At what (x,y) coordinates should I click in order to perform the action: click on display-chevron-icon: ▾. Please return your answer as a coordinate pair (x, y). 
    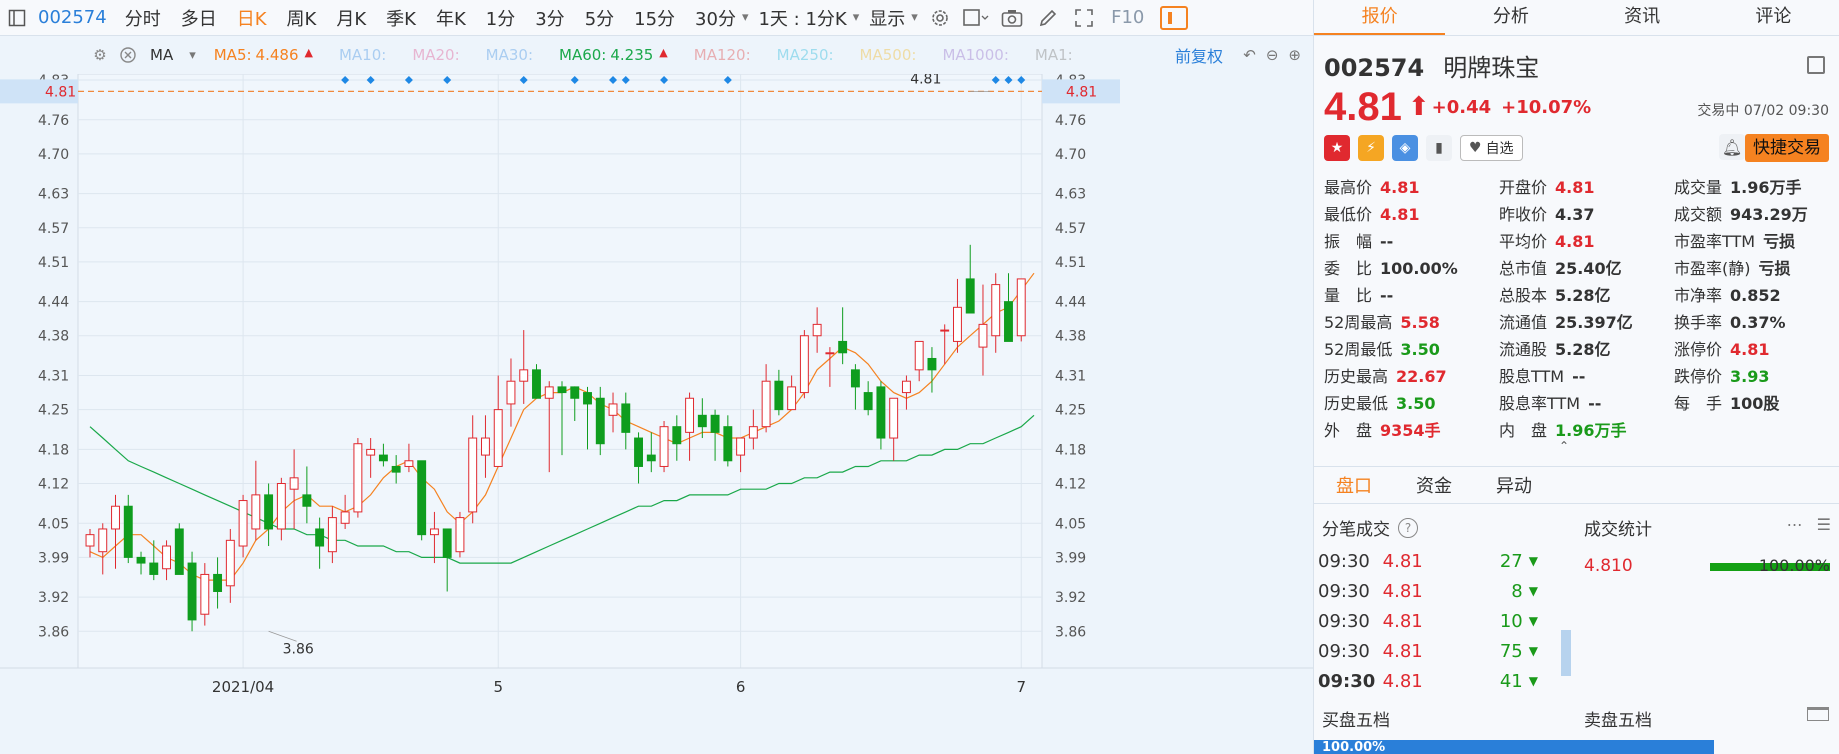
    Looking at the image, I should click on (914, 17).